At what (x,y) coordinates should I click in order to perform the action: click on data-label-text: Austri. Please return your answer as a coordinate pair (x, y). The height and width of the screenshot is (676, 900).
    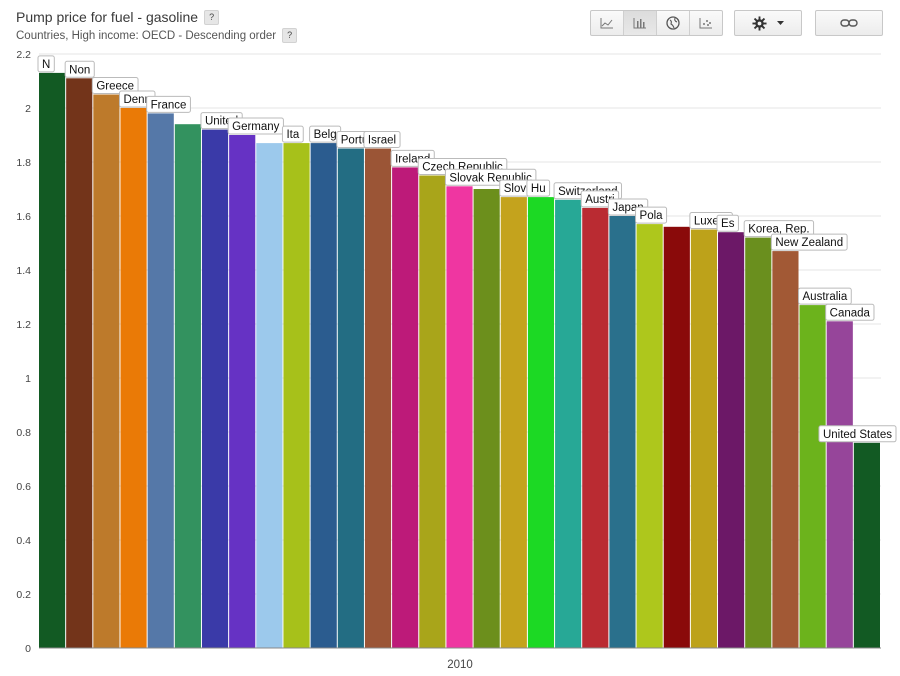
    Looking at the image, I should click on (599, 200).